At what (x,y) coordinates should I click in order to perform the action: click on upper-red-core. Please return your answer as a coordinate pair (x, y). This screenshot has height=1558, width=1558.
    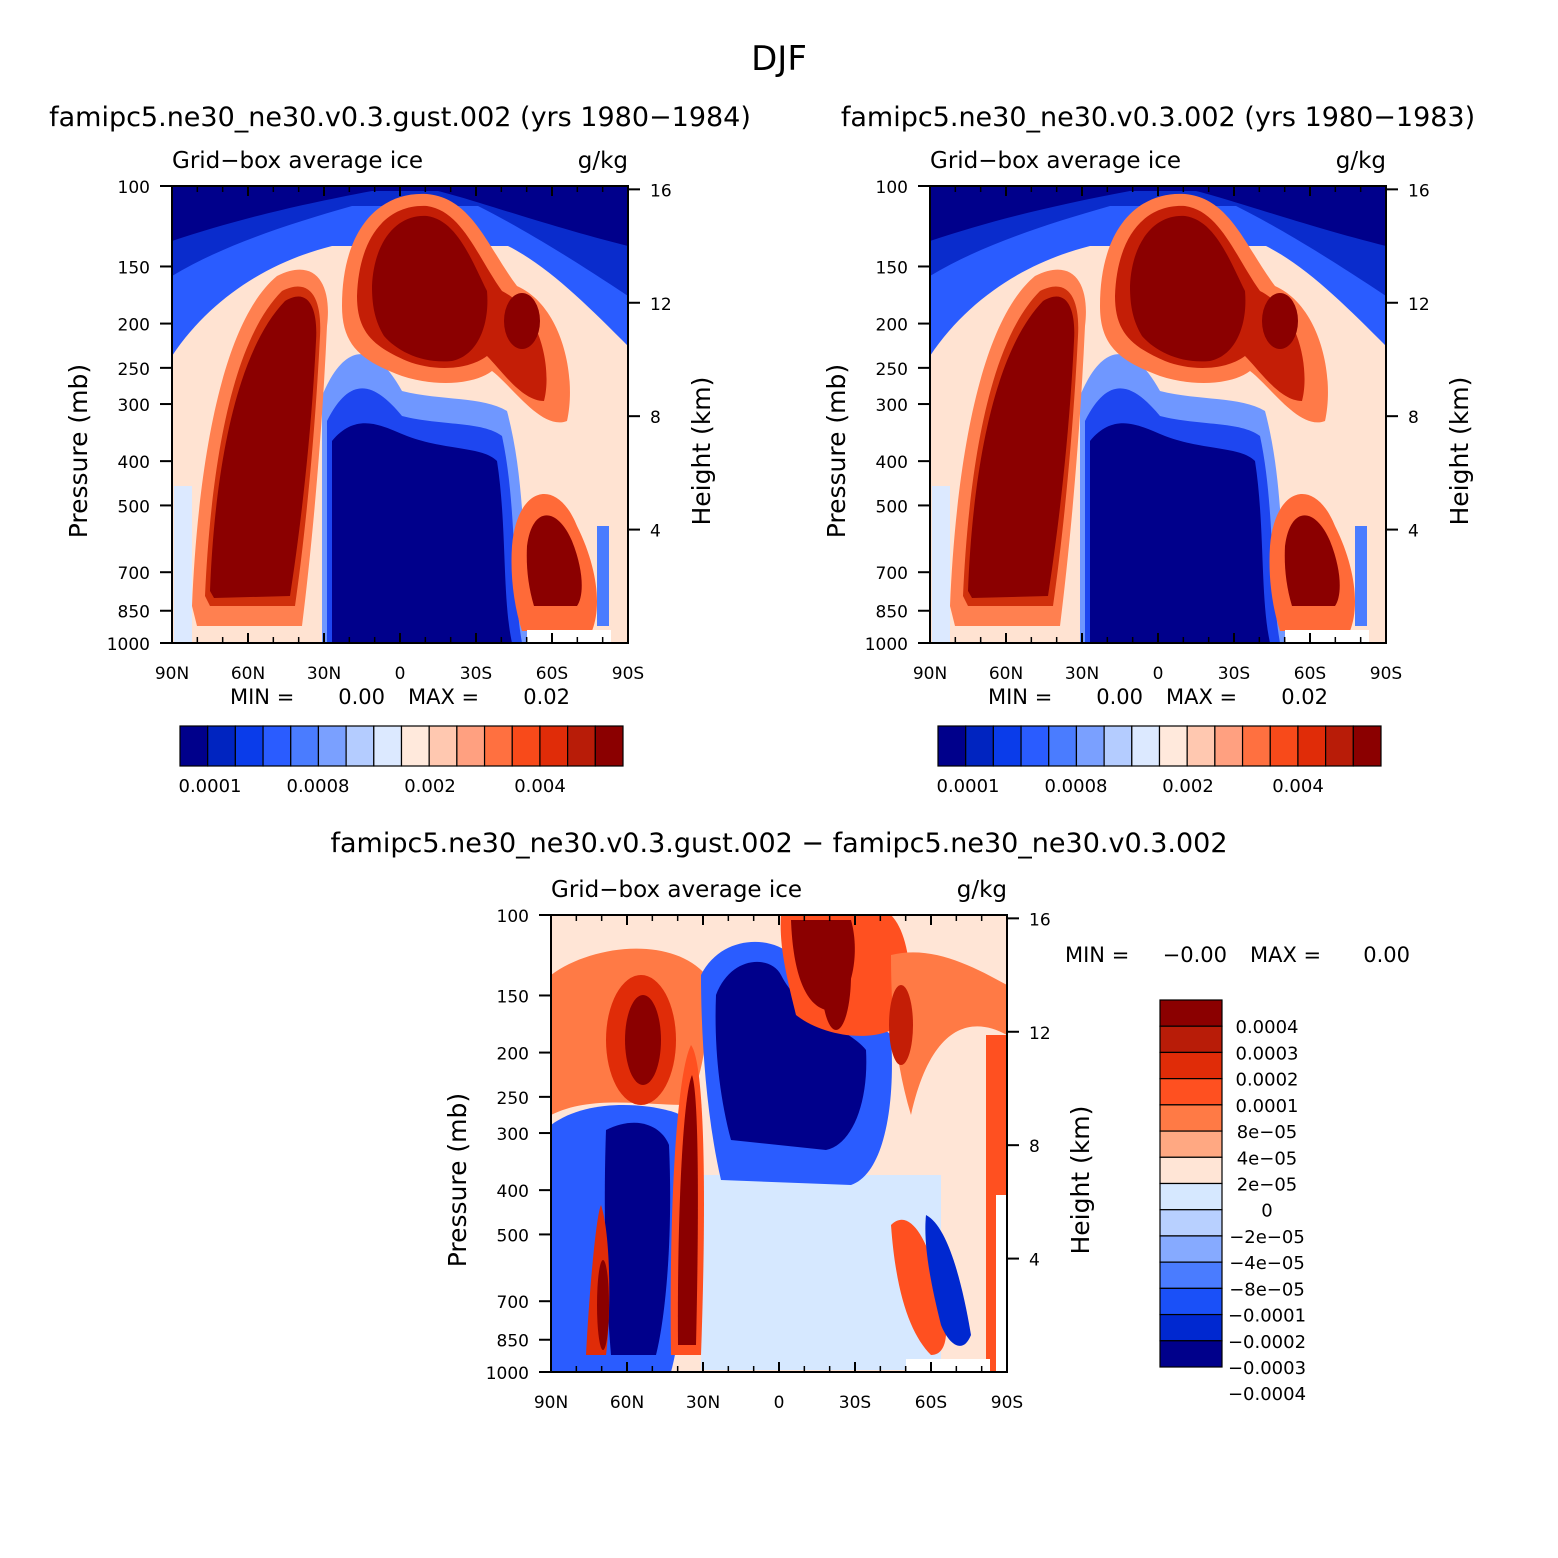
    Looking at the image, I should click on (430, 288).